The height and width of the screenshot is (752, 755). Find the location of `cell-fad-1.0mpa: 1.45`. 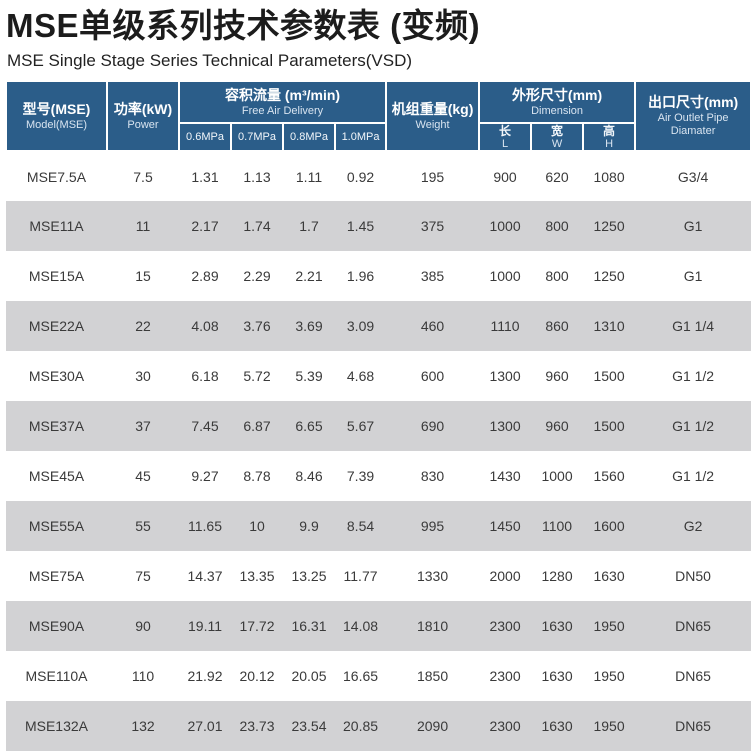

cell-fad-1.0mpa: 1.45 is located at coordinates (360, 226).